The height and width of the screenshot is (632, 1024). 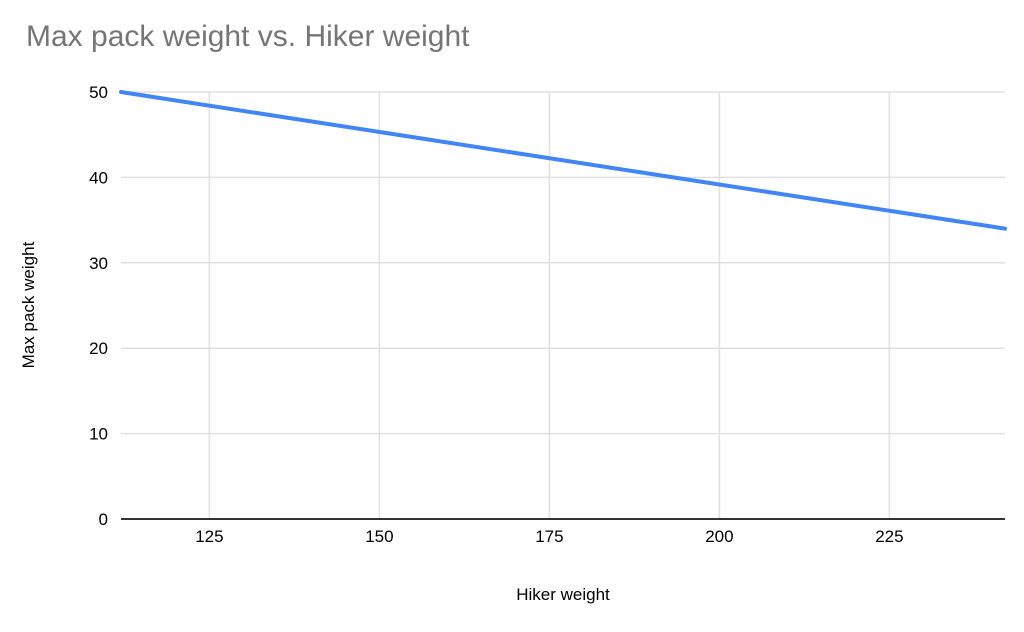 What do you see at coordinates (889, 536) in the screenshot?
I see `x-tick-label: 225` at bounding box center [889, 536].